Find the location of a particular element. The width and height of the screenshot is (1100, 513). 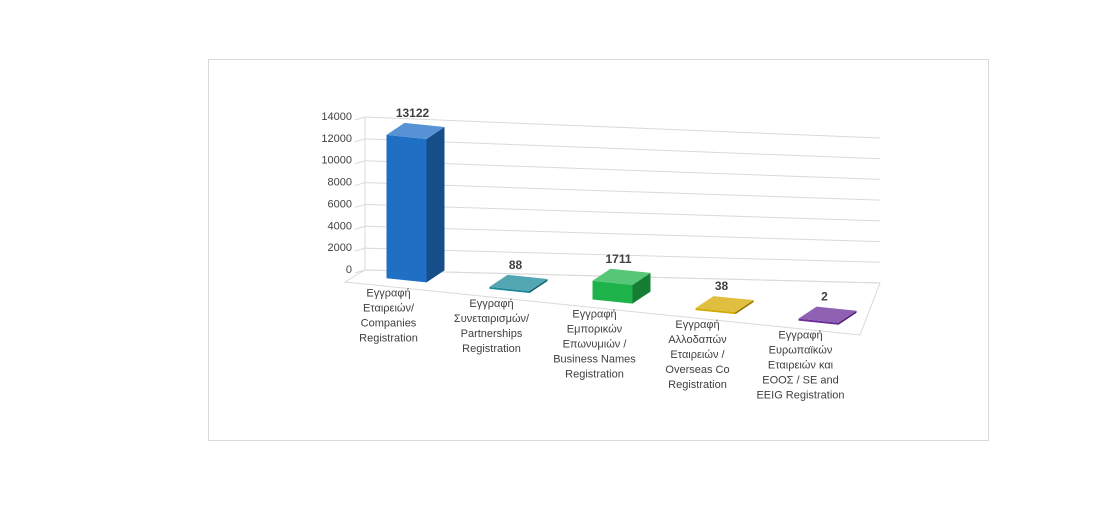

category-label-line: EEIG Registration is located at coordinates (800, 396).